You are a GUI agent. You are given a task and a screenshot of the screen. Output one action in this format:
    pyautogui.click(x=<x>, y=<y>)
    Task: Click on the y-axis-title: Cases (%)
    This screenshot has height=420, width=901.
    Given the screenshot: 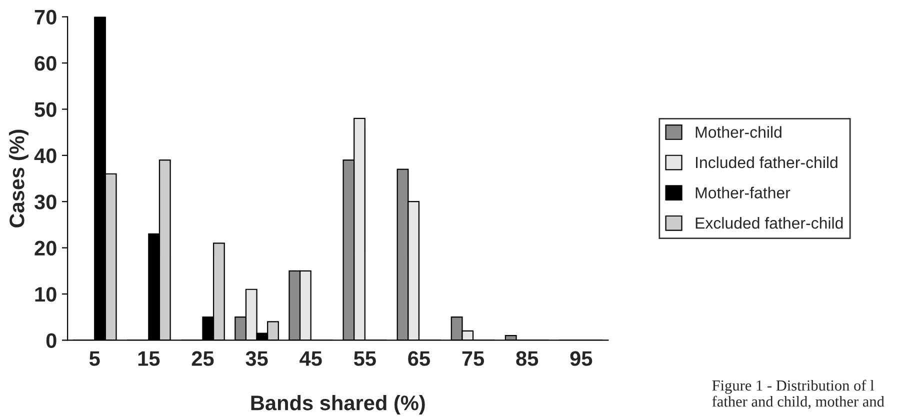 What is the action you would take?
    pyautogui.click(x=18, y=179)
    